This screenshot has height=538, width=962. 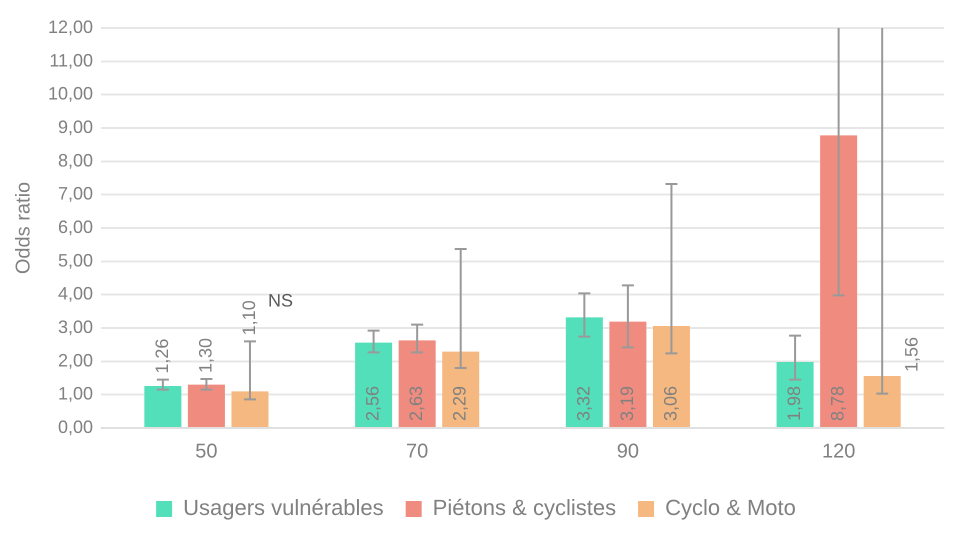 What do you see at coordinates (205, 355) in the screenshot?
I see `data-label: 1,30` at bounding box center [205, 355].